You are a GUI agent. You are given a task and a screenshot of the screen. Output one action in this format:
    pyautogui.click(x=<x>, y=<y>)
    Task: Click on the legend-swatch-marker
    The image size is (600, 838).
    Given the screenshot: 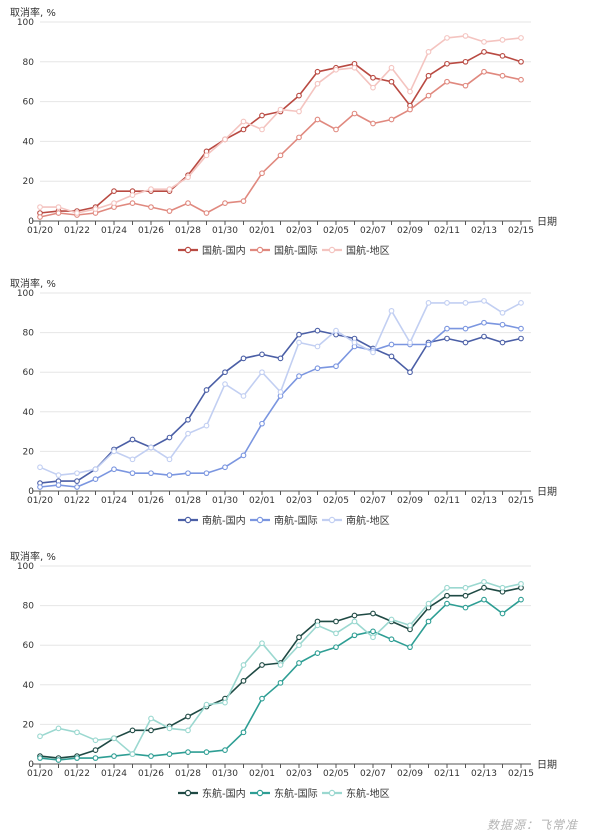 What is the action you would take?
    pyautogui.click(x=260, y=793)
    